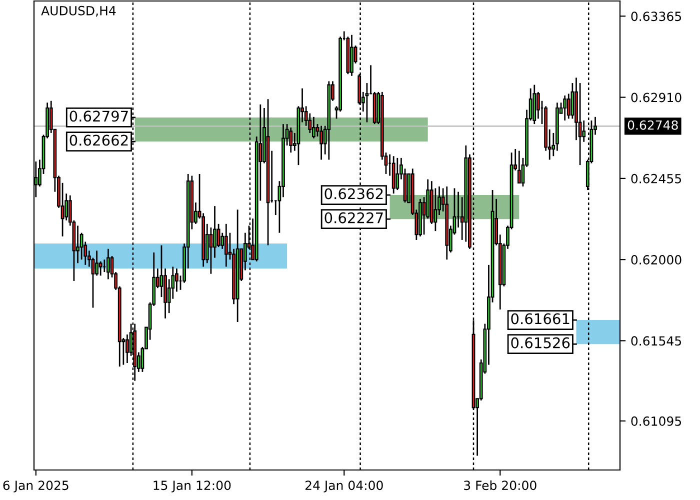 Image resolution: width=700 pixels, height=500 pixels. I want to click on x-tick-label: 6 Jan 2025, so click(35, 486).